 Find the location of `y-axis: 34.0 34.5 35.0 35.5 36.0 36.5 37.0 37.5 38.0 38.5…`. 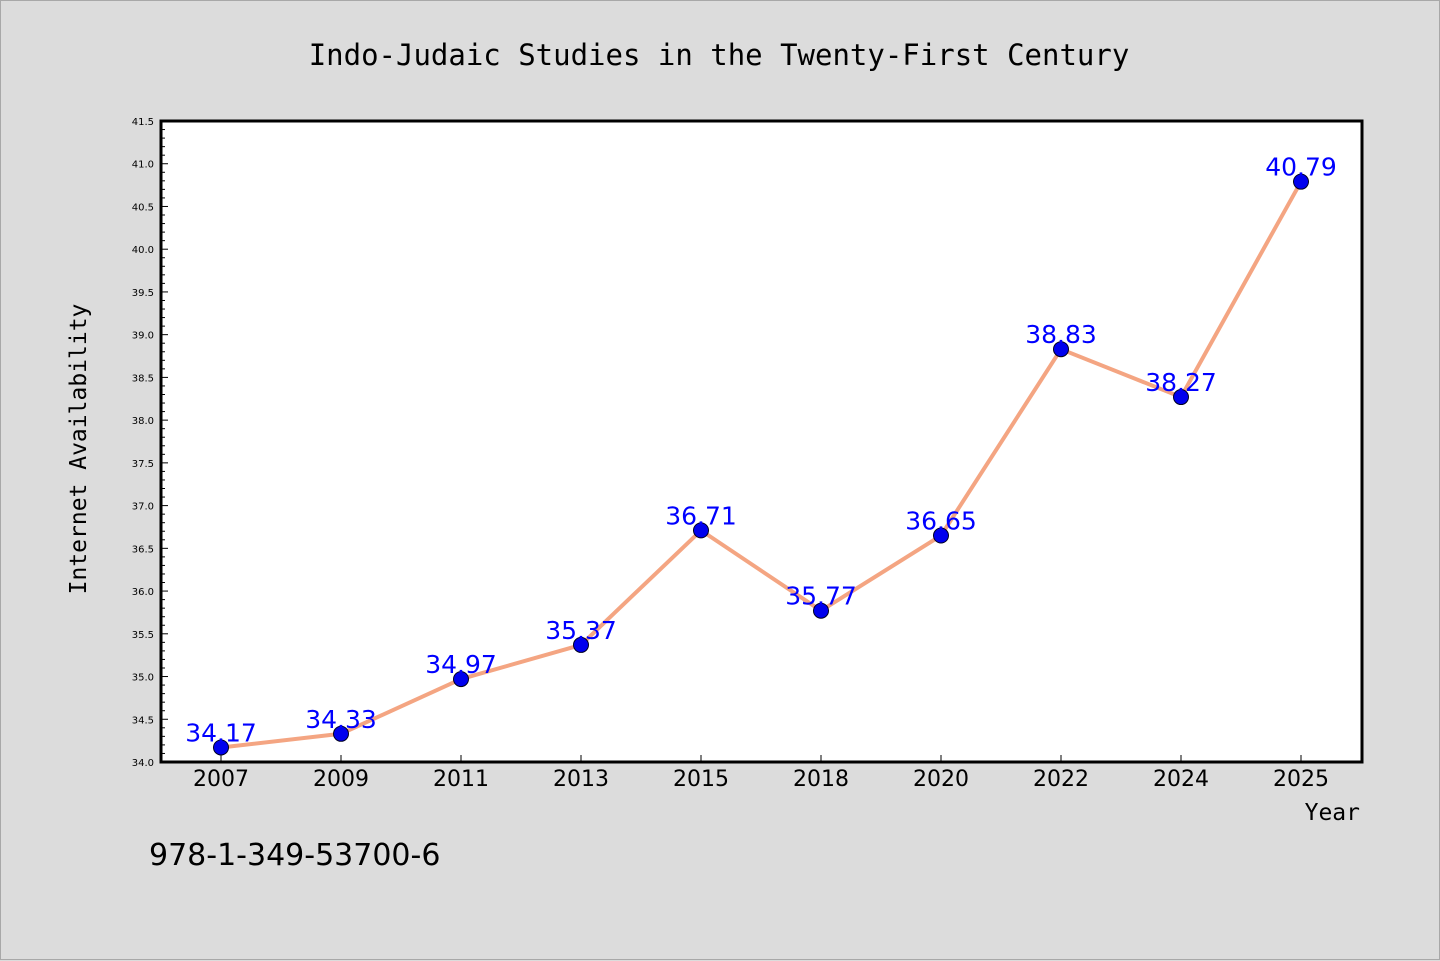

y-axis: 34.0 34.5 35.0 35.5 36.0 36.5 37.0 37.5 38.0 38.5… is located at coordinates (150, 443).